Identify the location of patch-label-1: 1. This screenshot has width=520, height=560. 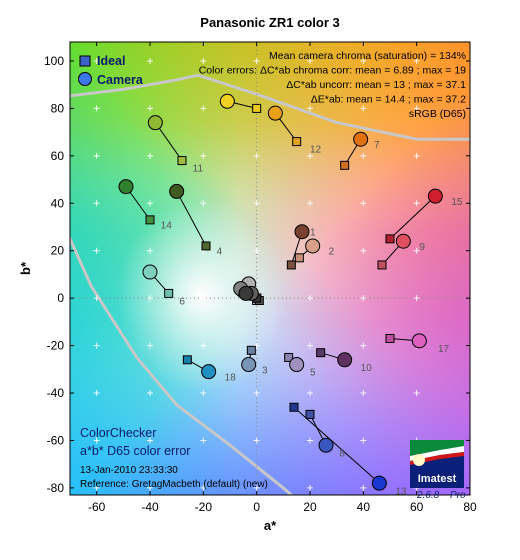
(313, 233).